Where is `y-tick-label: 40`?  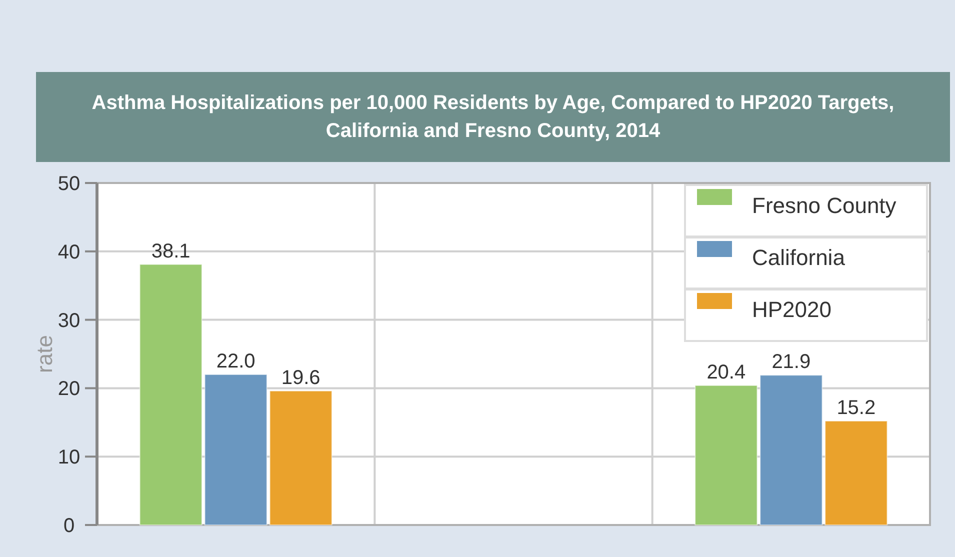
y-tick-label: 40 is located at coordinates (69, 252).